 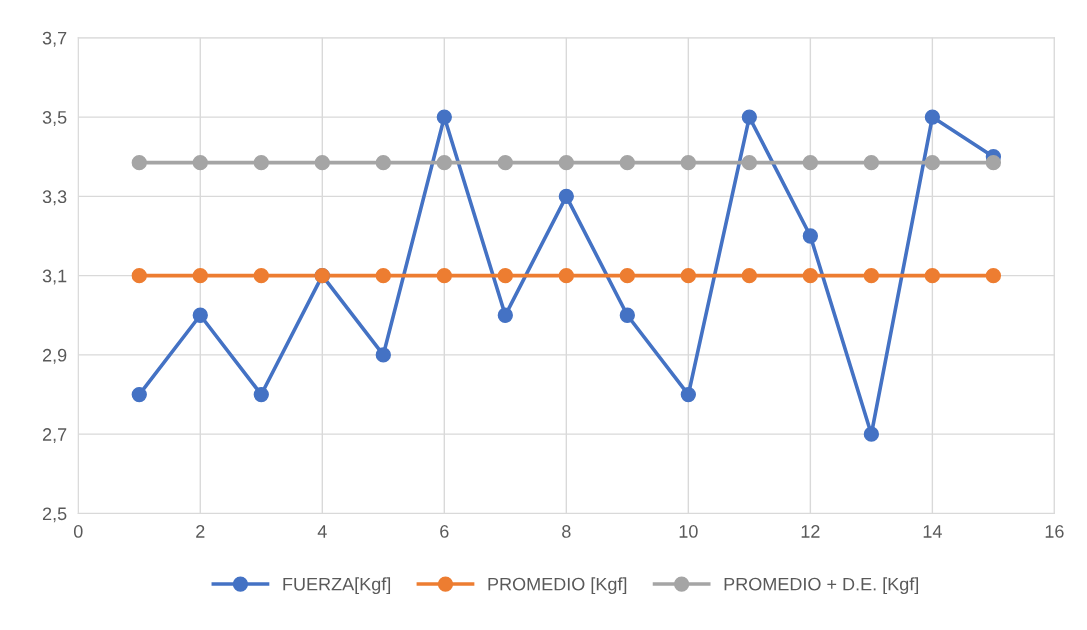 I want to click on x-tick-label: 14, so click(x=932, y=531).